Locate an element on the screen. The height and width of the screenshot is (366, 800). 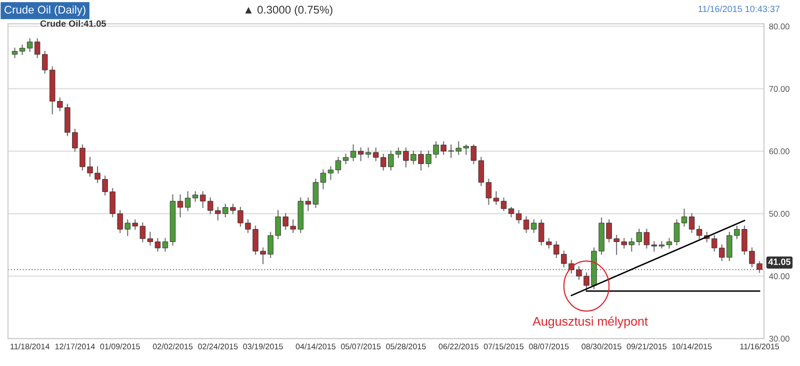
x-tick-label: 01/09/2015 is located at coordinates (120, 346).